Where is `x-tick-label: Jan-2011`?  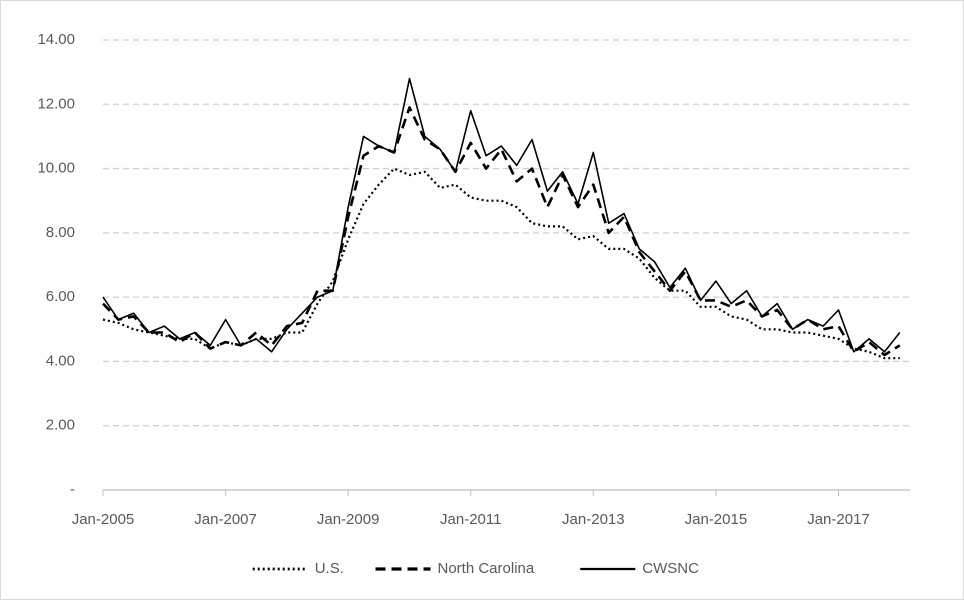
x-tick-label: Jan-2011 is located at coordinates (470, 519).